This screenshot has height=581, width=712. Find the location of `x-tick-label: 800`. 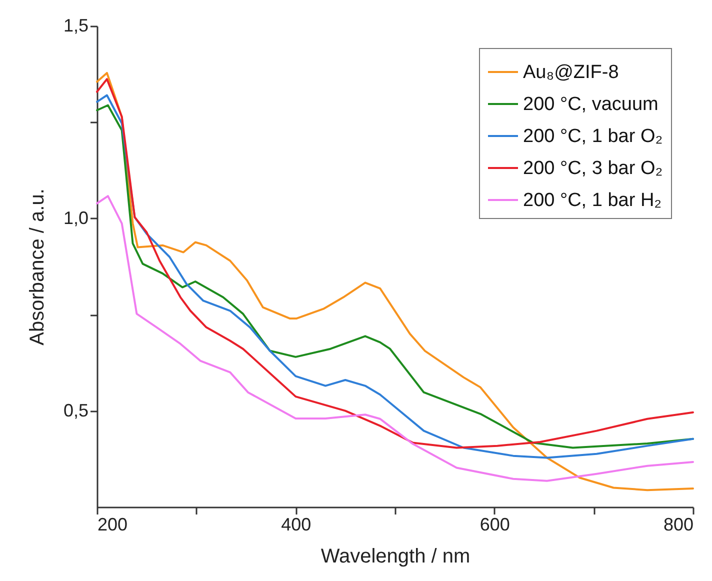

x-tick-label: 800 is located at coordinates (678, 524).